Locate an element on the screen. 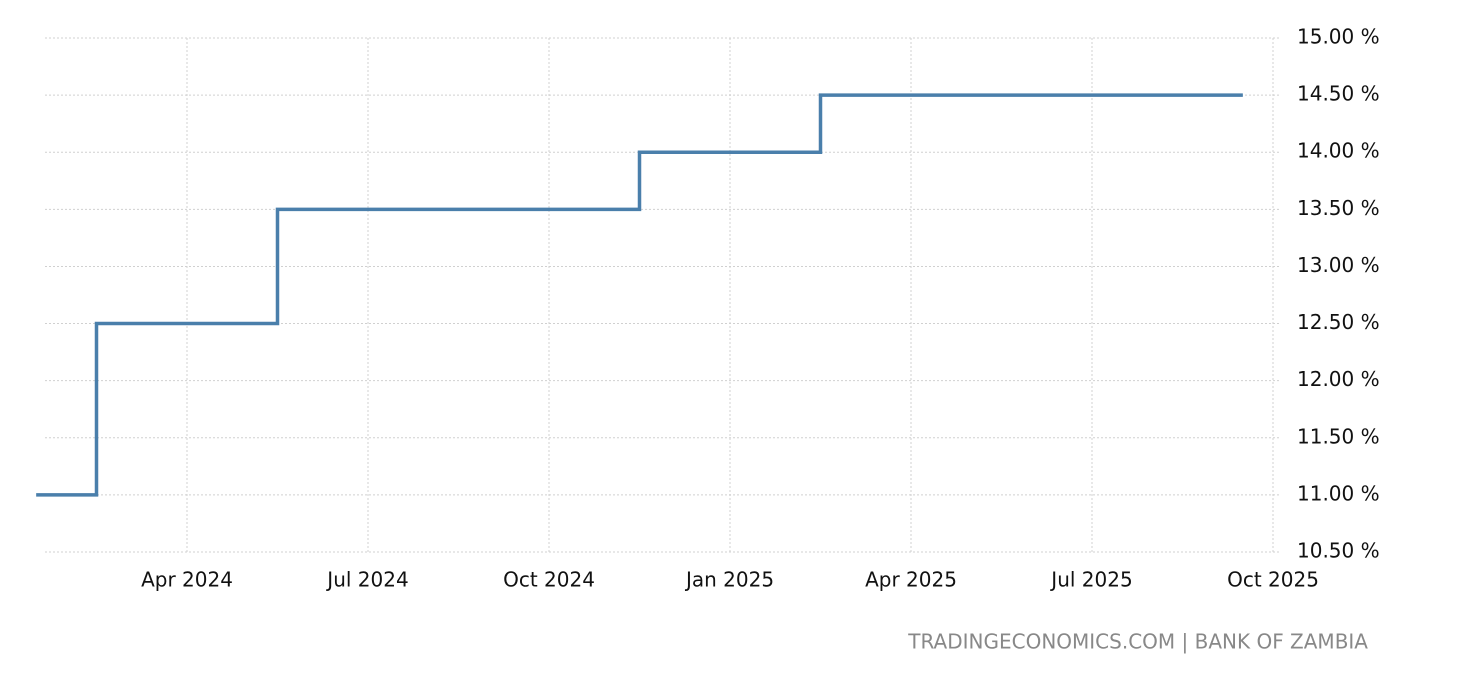 This screenshot has height=680, width=1460. y-tick-label: 10.50 % is located at coordinates (1338, 551).